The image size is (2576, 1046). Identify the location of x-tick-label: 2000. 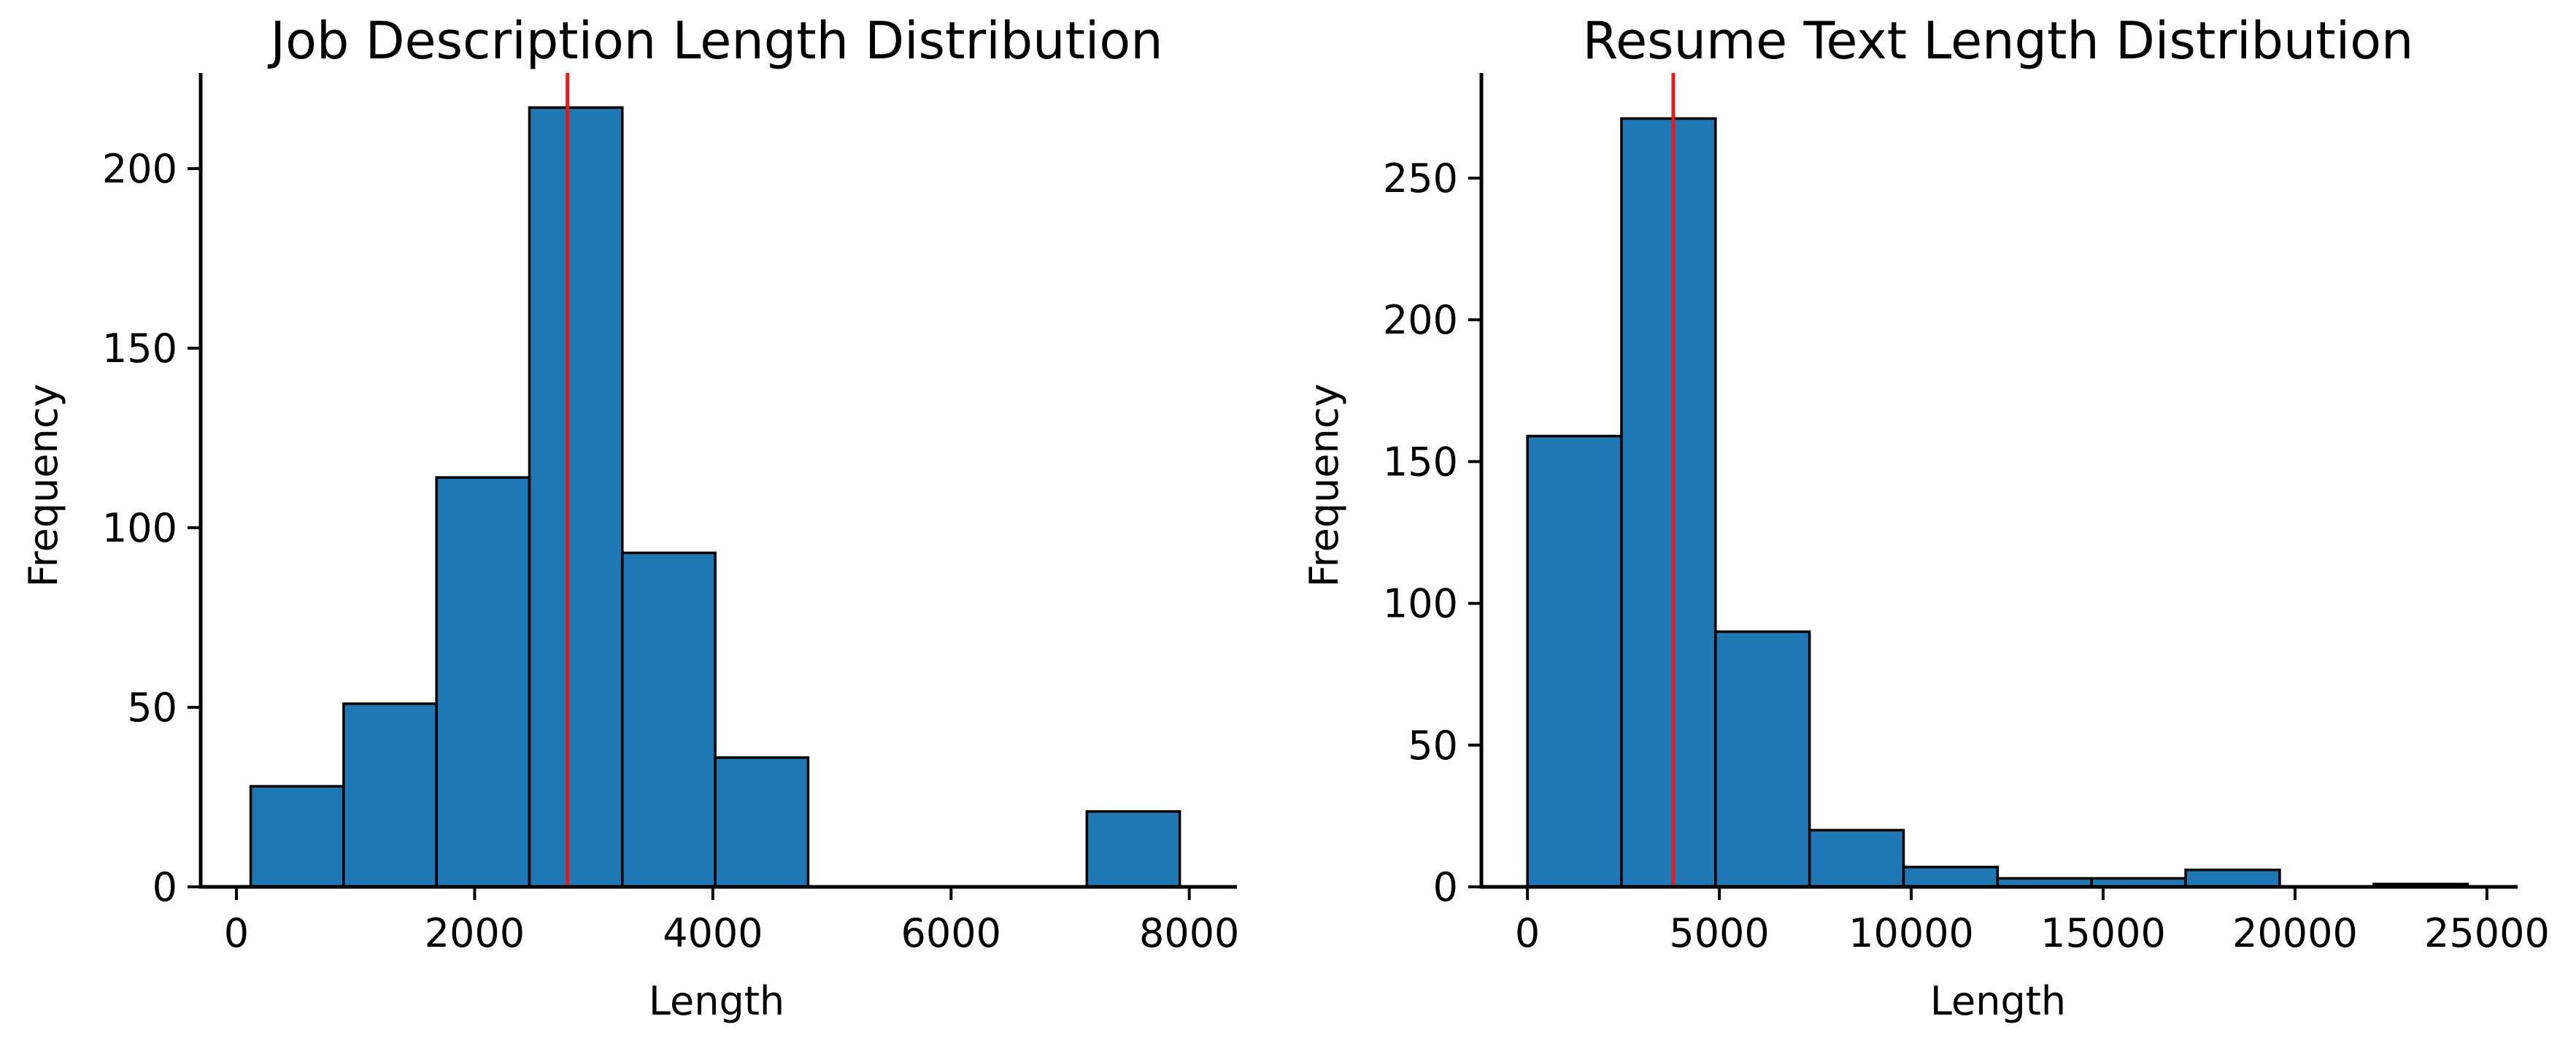
(475, 933).